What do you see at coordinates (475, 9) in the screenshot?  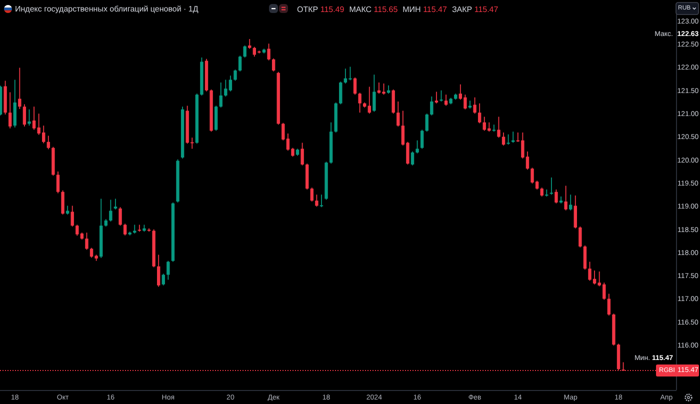 I see `annotation: ЗАКР 115.47` at bounding box center [475, 9].